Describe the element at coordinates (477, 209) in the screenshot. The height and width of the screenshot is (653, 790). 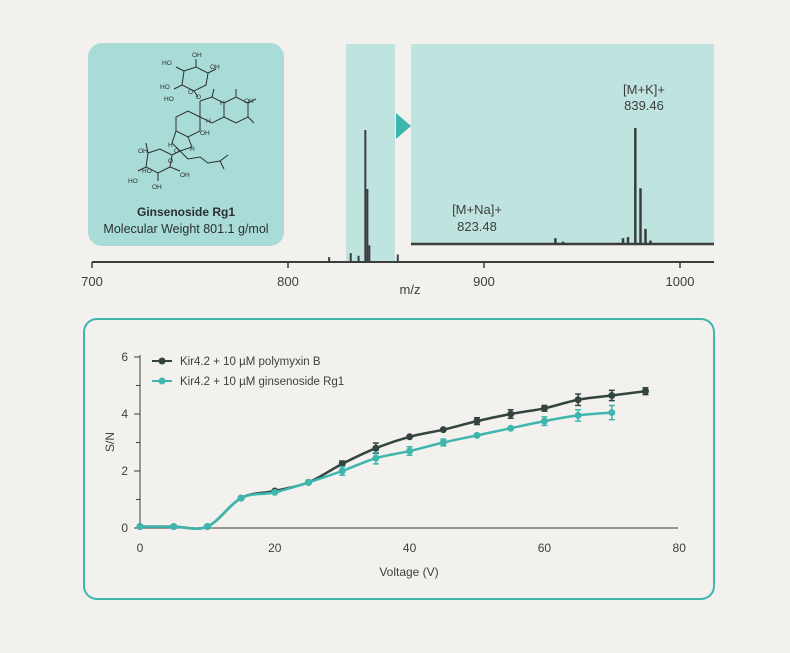
I see `annotation-mna-label: [M+Na]+` at that location.